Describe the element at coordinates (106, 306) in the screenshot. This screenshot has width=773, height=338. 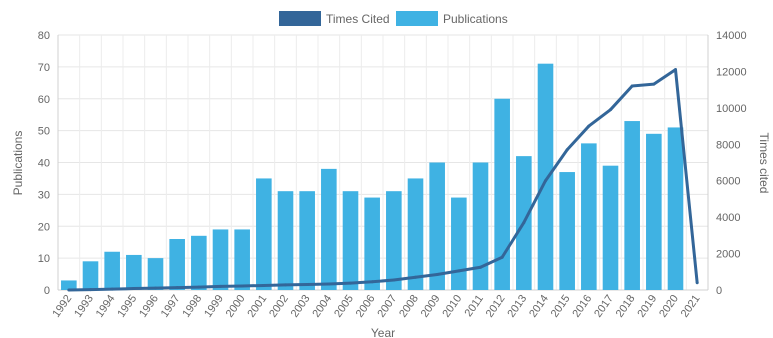
I see `x-tick-label: 1994` at that location.